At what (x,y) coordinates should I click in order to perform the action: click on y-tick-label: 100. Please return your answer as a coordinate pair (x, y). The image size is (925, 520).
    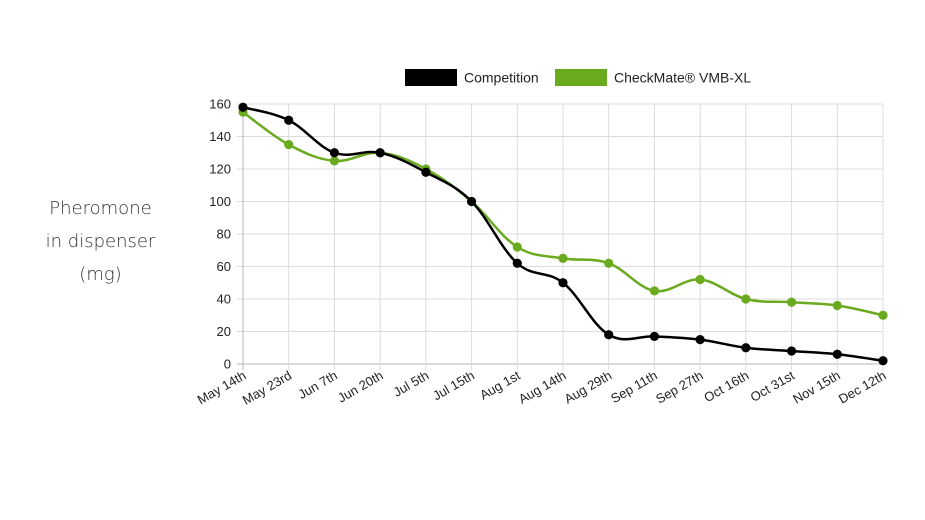
    Looking at the image, I should click on (220, 201).